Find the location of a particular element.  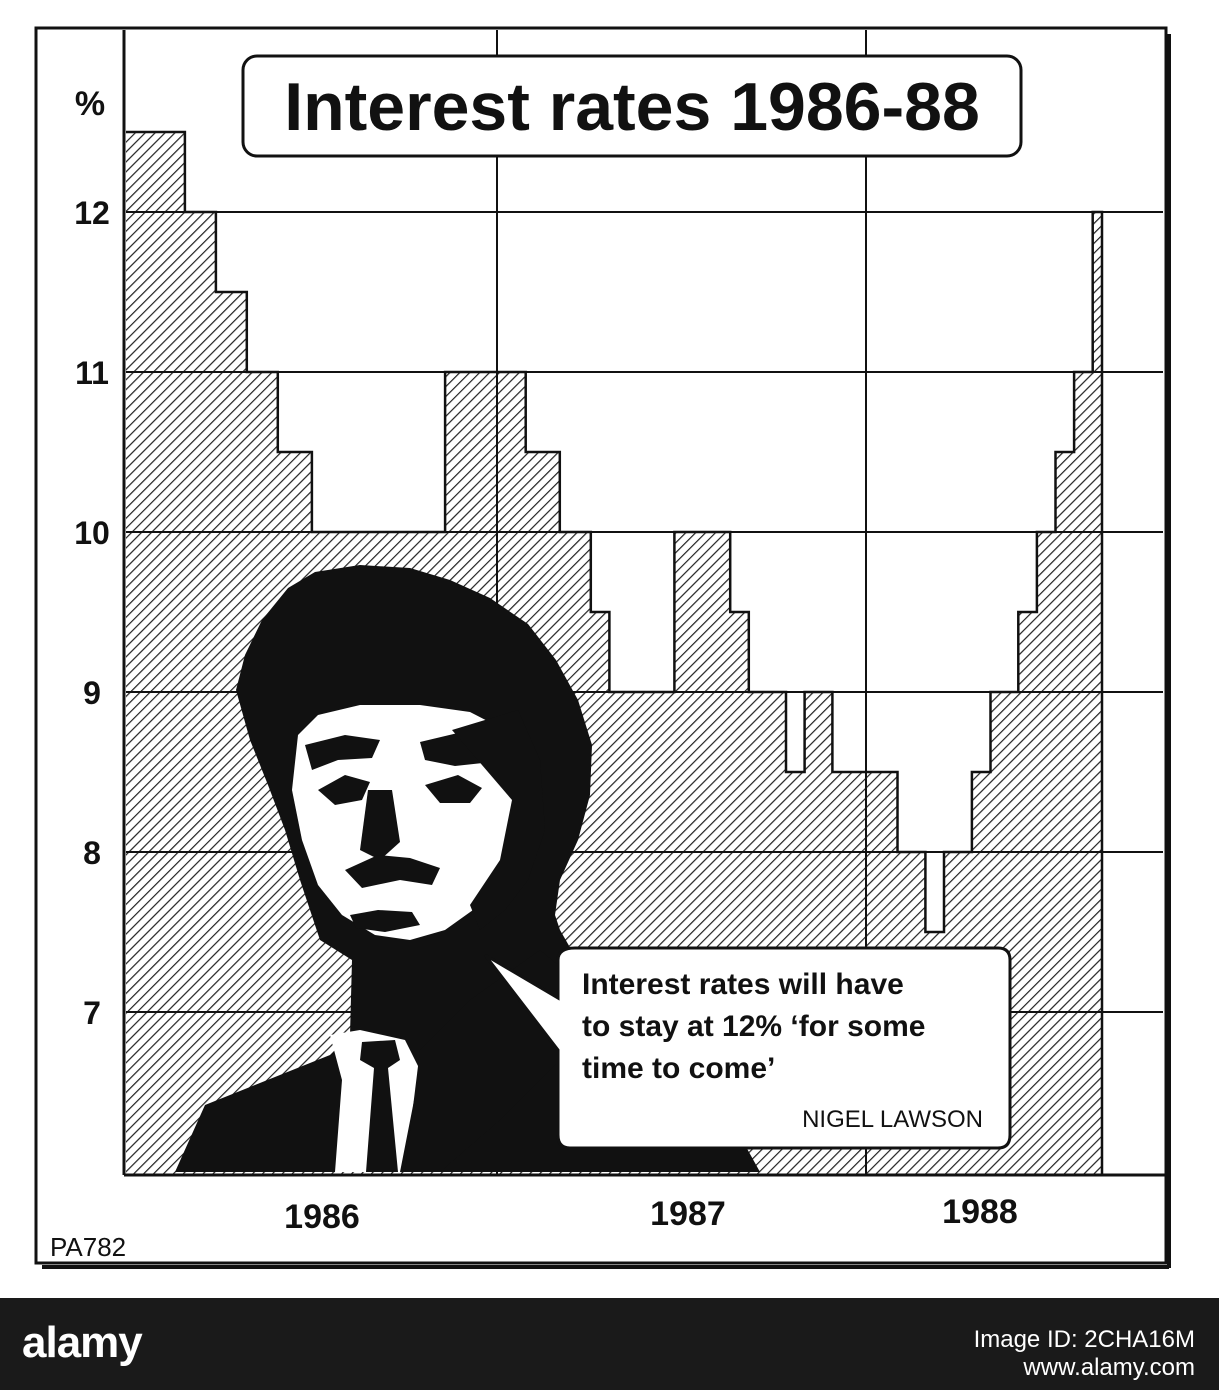

quote-bubble is located at coordinates (747, 1048).